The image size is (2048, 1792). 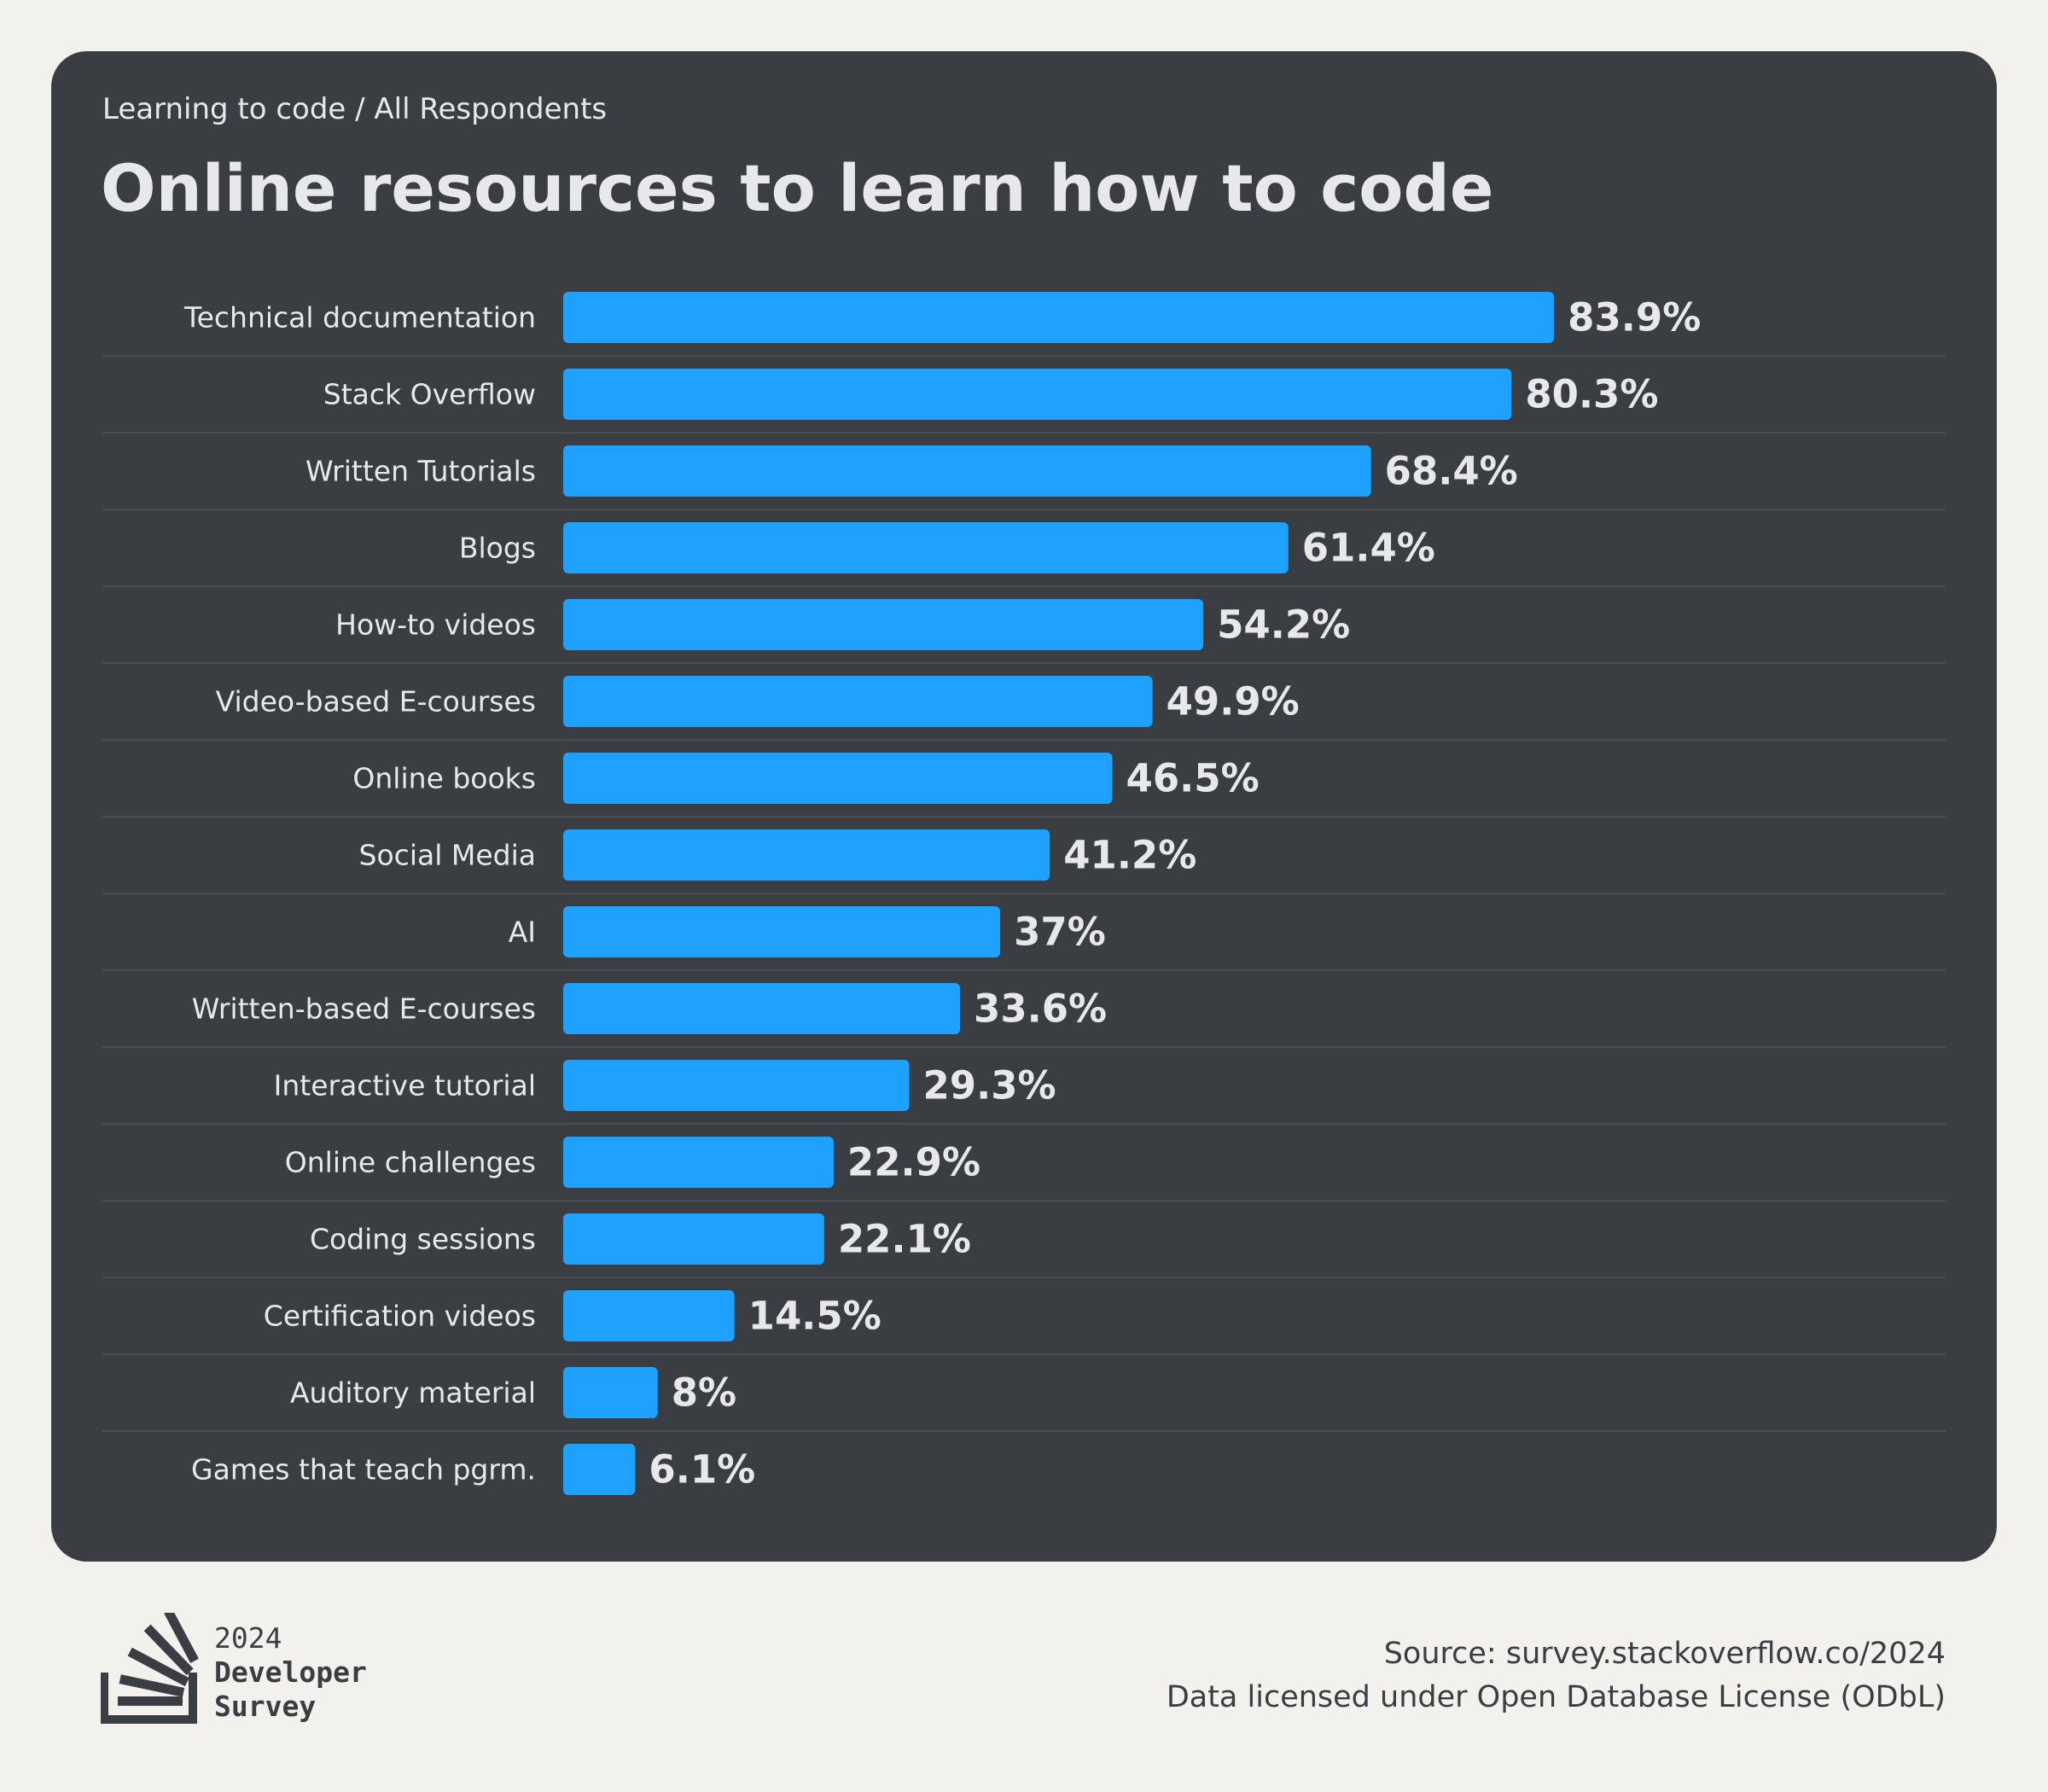 What do you see at coordinates (364, 1009) in the screenshot?
I see `category-label: Written-based E-courses` at bounding box center [364, 1009].